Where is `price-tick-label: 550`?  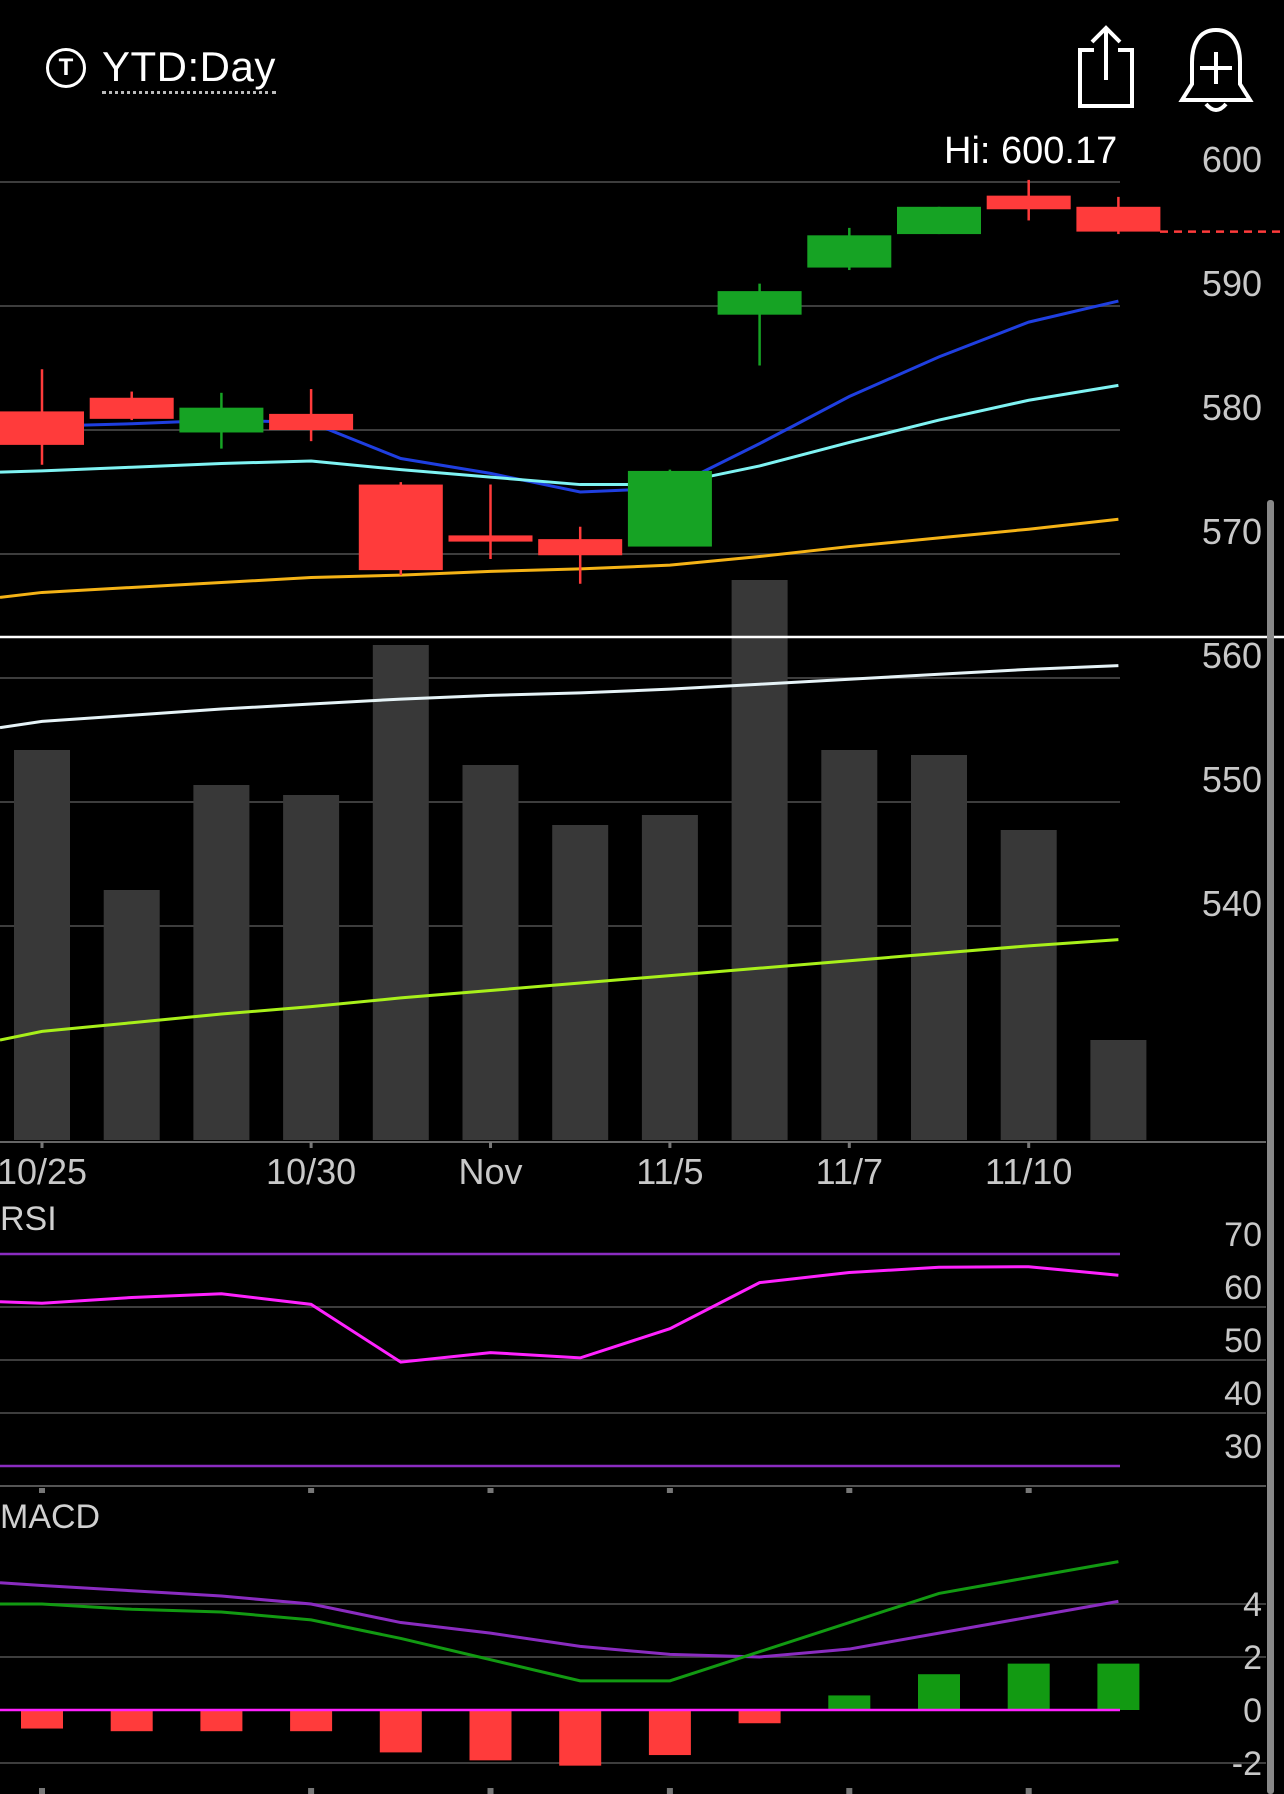 price-tick-label: 550 is located at coordinates (1232, 779).